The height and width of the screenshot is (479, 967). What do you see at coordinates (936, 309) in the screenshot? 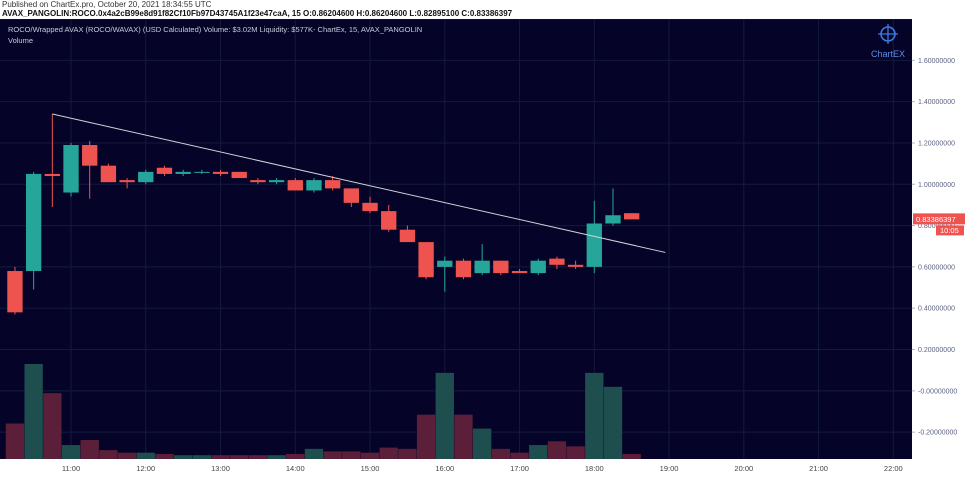
I see `price-tick-label: 0.40000000` at bounding box center [936, 309].